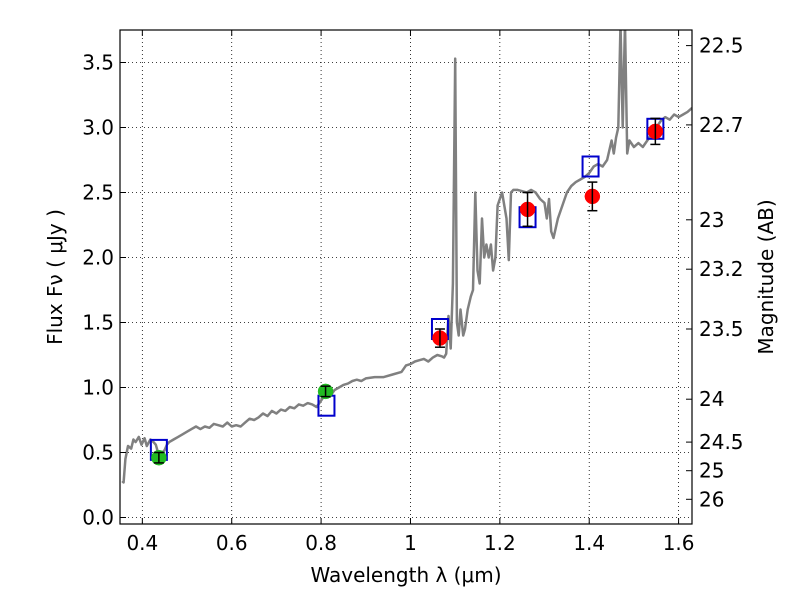 The height and width of the screenshot is (600, 800). I want to click on y-tick-label: 1.5, so click(98, 323).